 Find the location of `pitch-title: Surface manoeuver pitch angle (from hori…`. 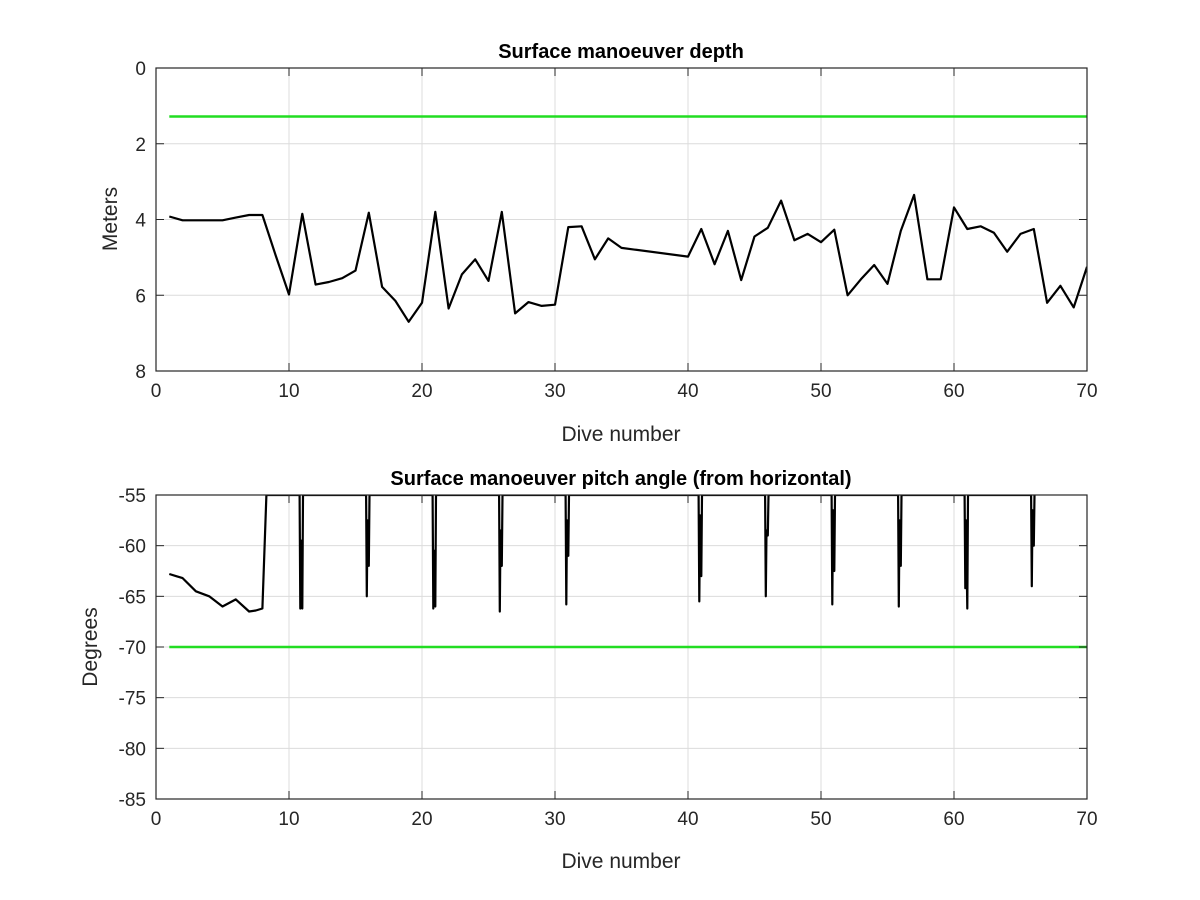

pitch-title: Surface manoeuver pitch angle (from hori… is located at coordinates (620, 479).